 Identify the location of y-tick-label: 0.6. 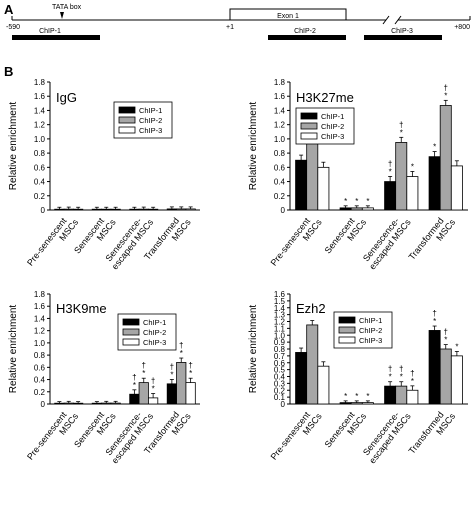
(40, 367).